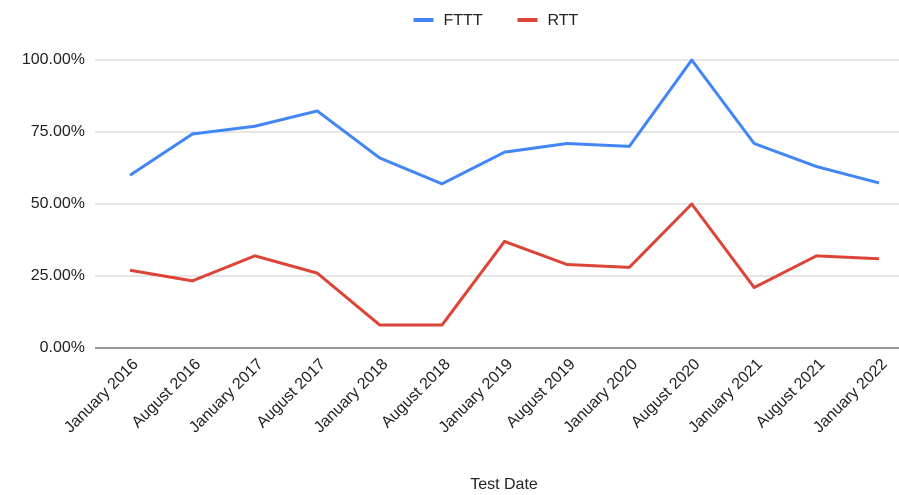  I want to click on y-tick-label: 0.00%, so click(62, 347).